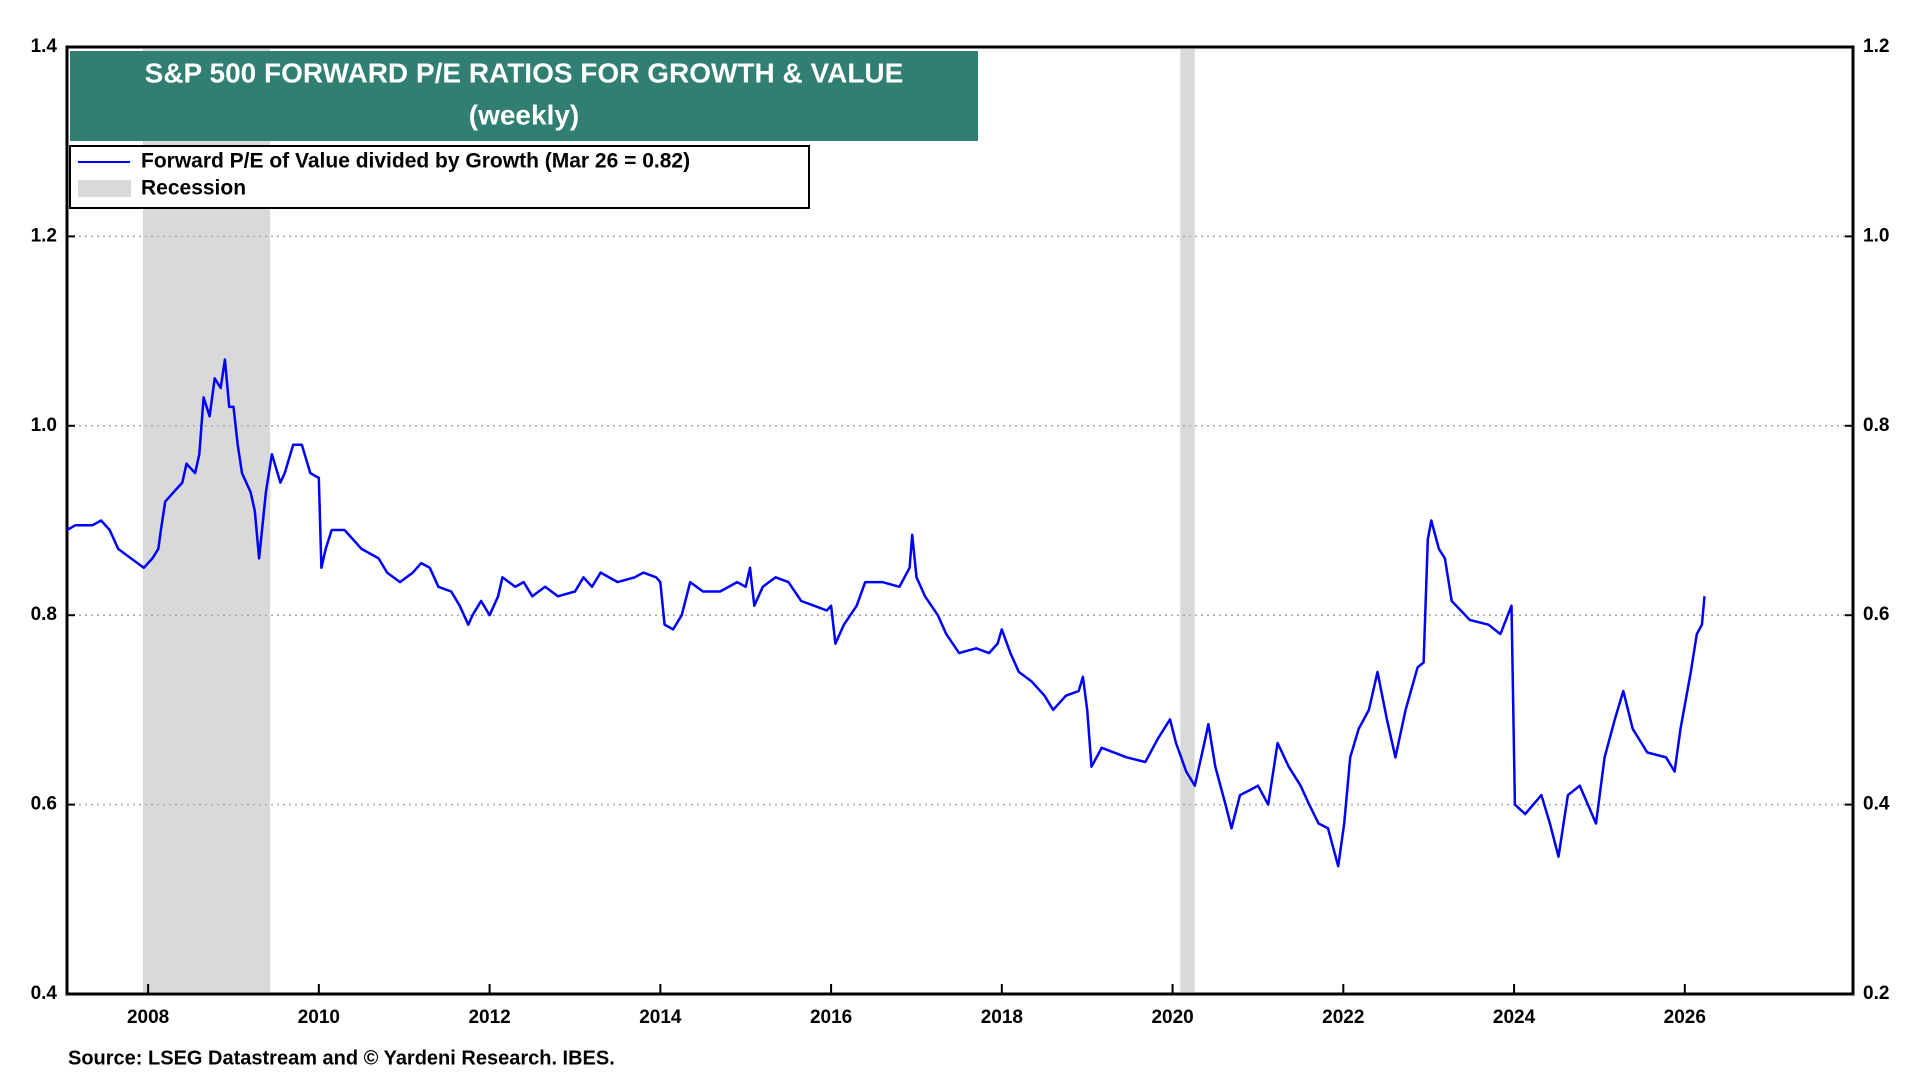 The image size is (1920, 1080). Describe the element at coordinates (1876, 993) in the screenshot. I see `y2-tick-label: 0.2` at that location.